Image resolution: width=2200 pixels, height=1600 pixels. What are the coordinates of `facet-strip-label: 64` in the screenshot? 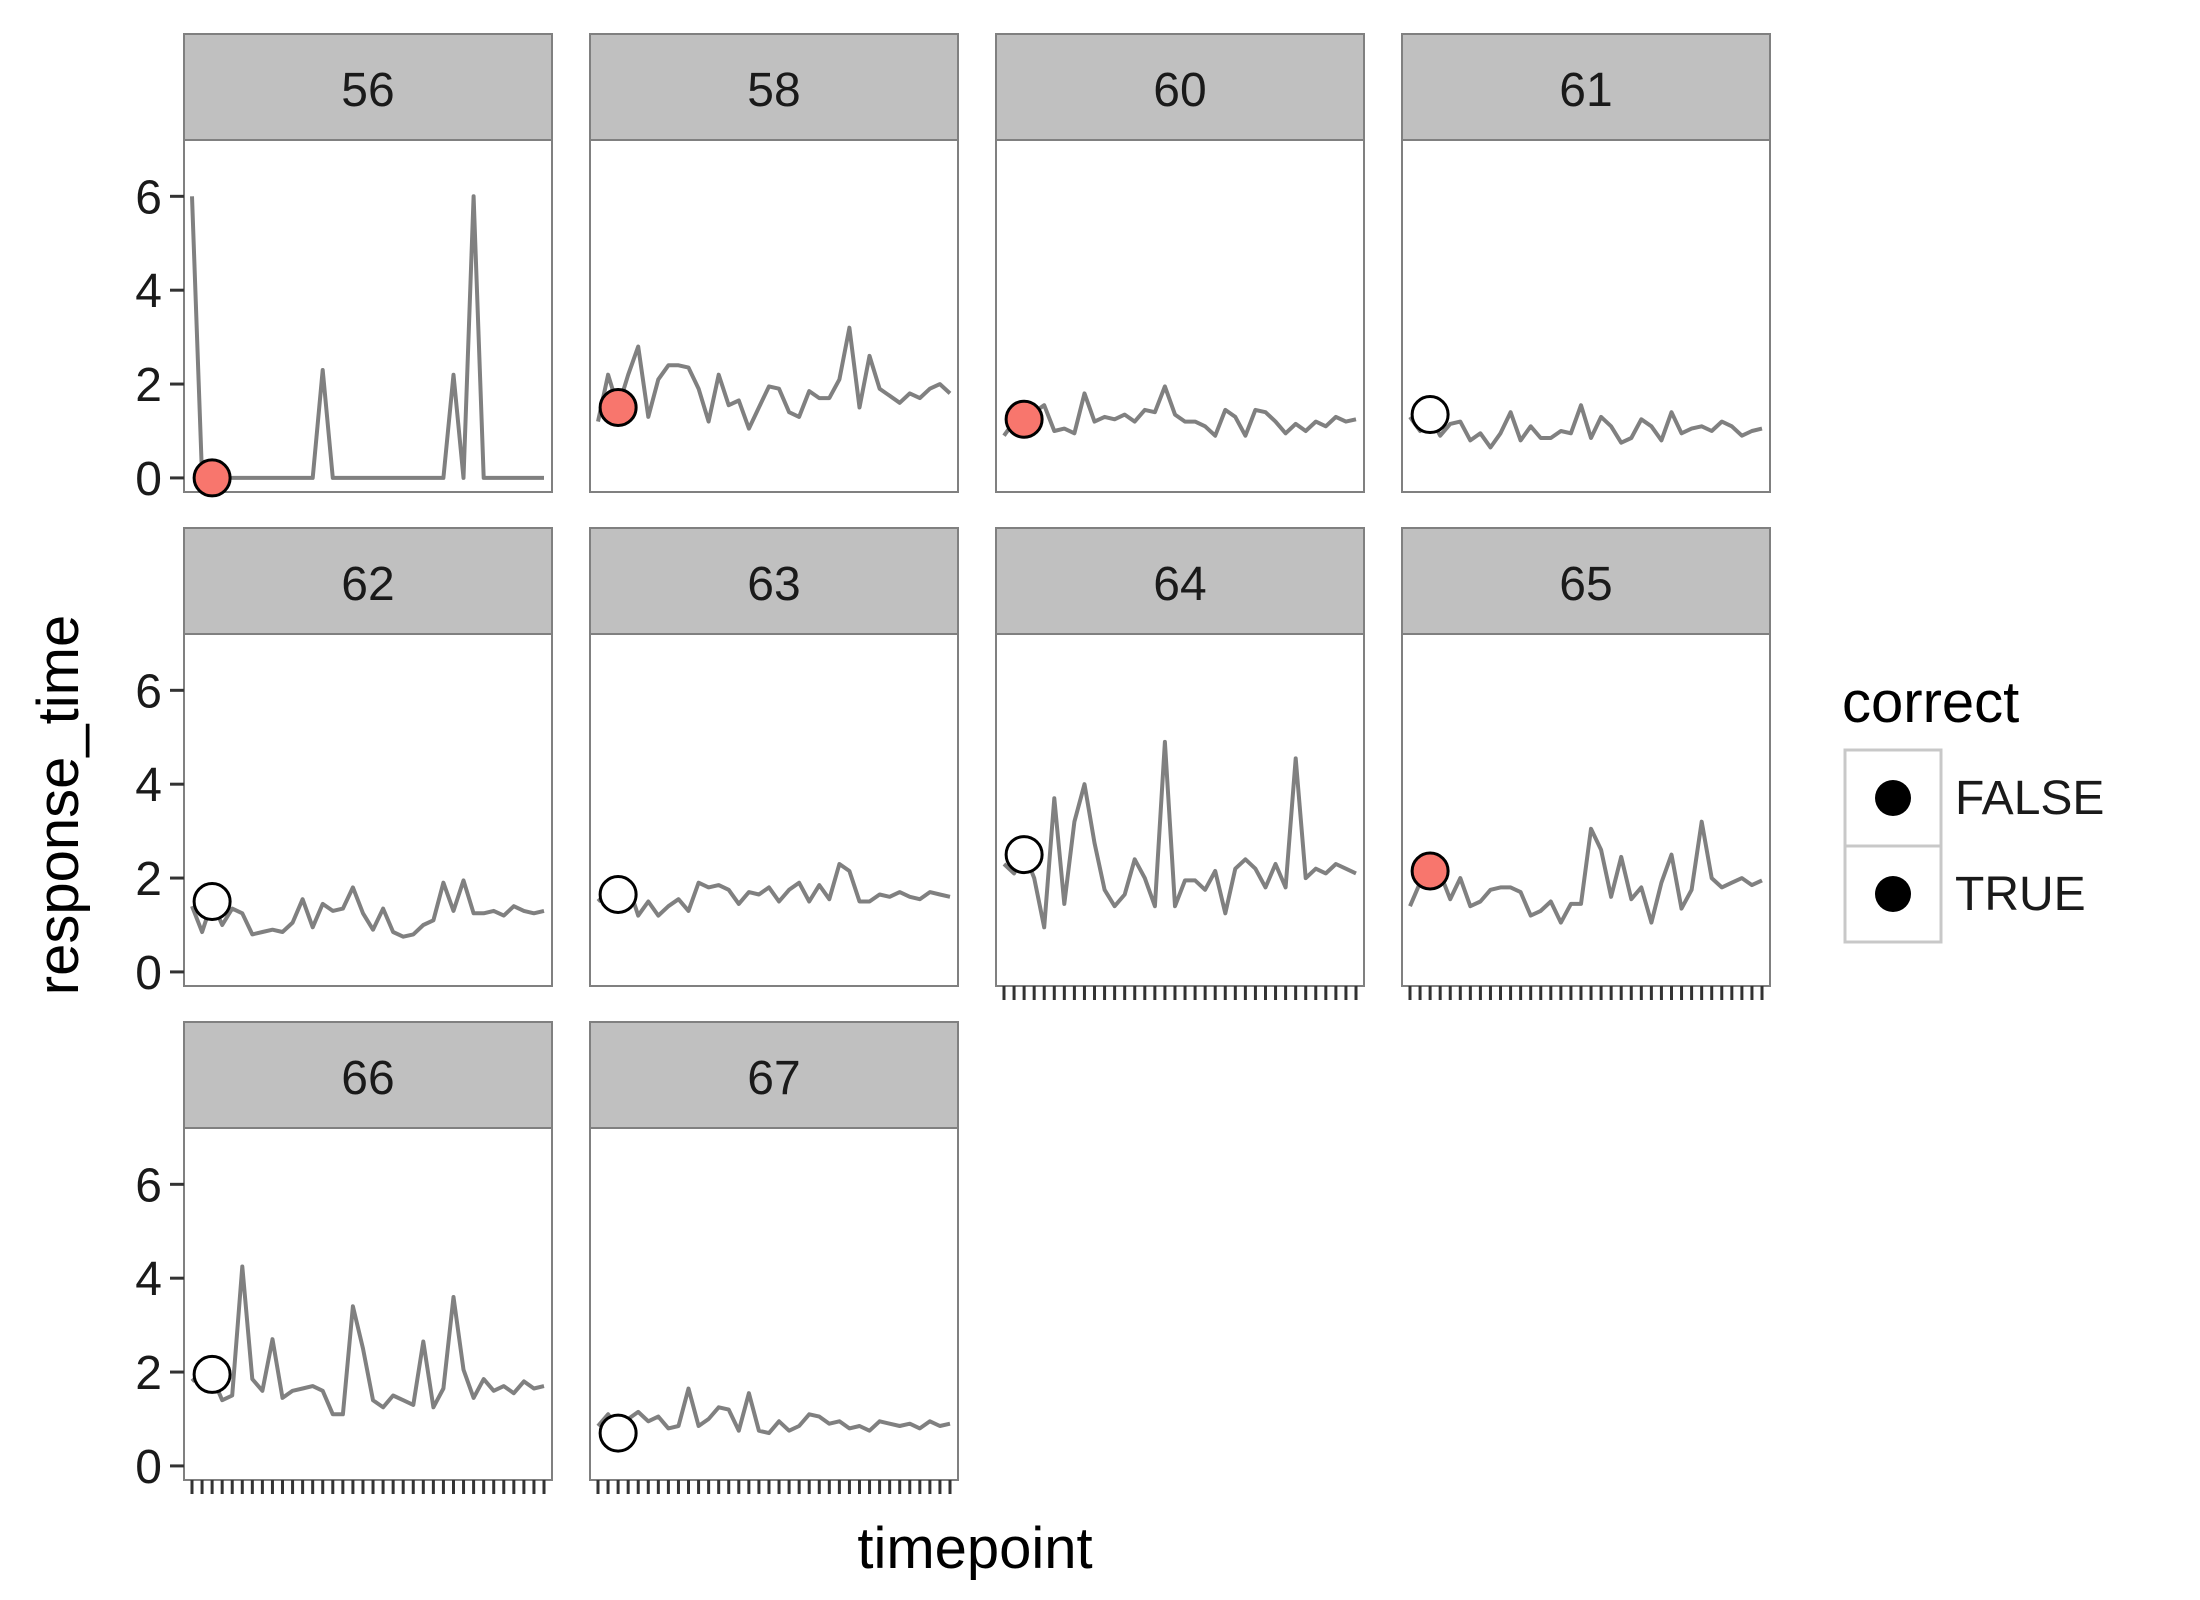 It's located at (1179, 584).